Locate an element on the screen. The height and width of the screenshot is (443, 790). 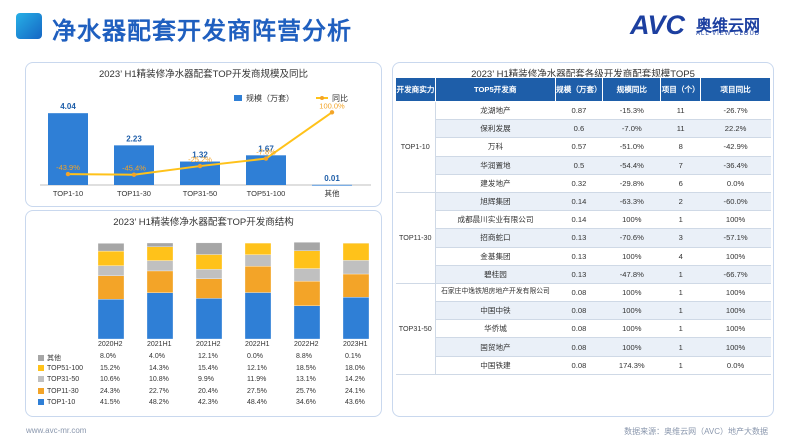
table-cell: 0.08 is located at coordinates (579, 329).